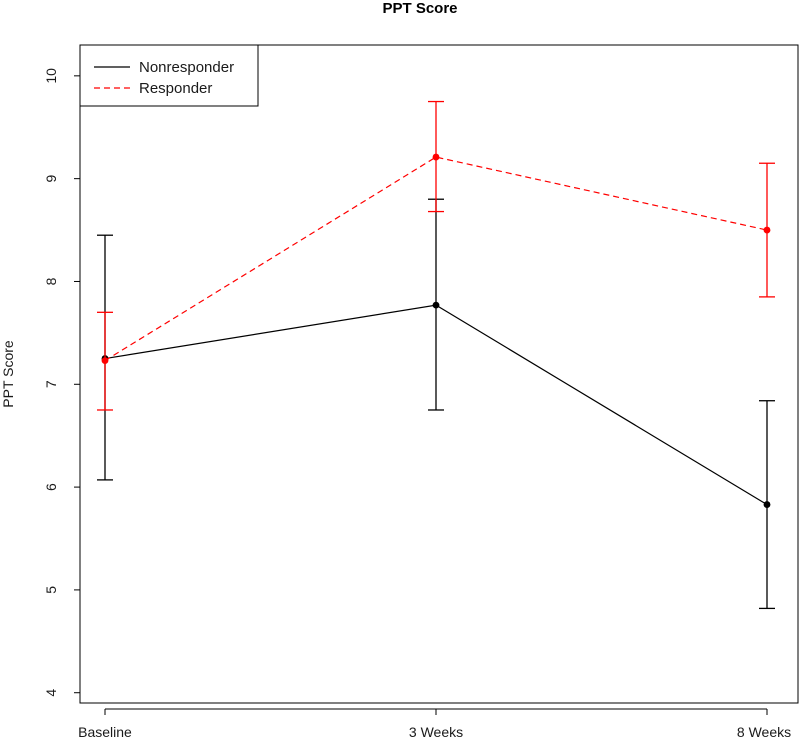 The image size is (800, 739). I want to click on legend-box, so click(169, 75).